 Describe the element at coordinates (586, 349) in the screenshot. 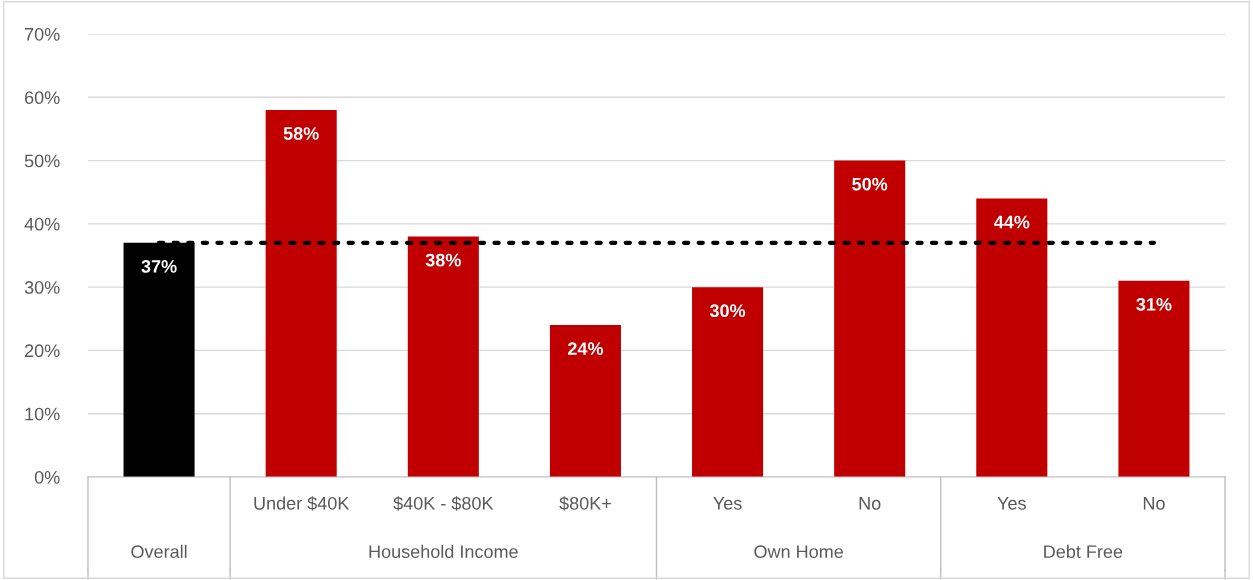

I see `data-label: 24%` at that location.